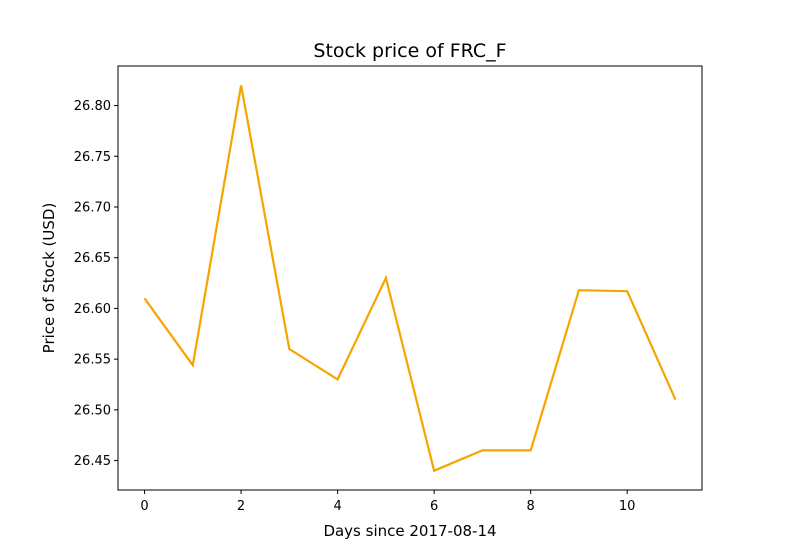 This screenshot has width=800, height=550. I want to click on x-axis-label: Days since 2017-08-14, so click(409, 531).